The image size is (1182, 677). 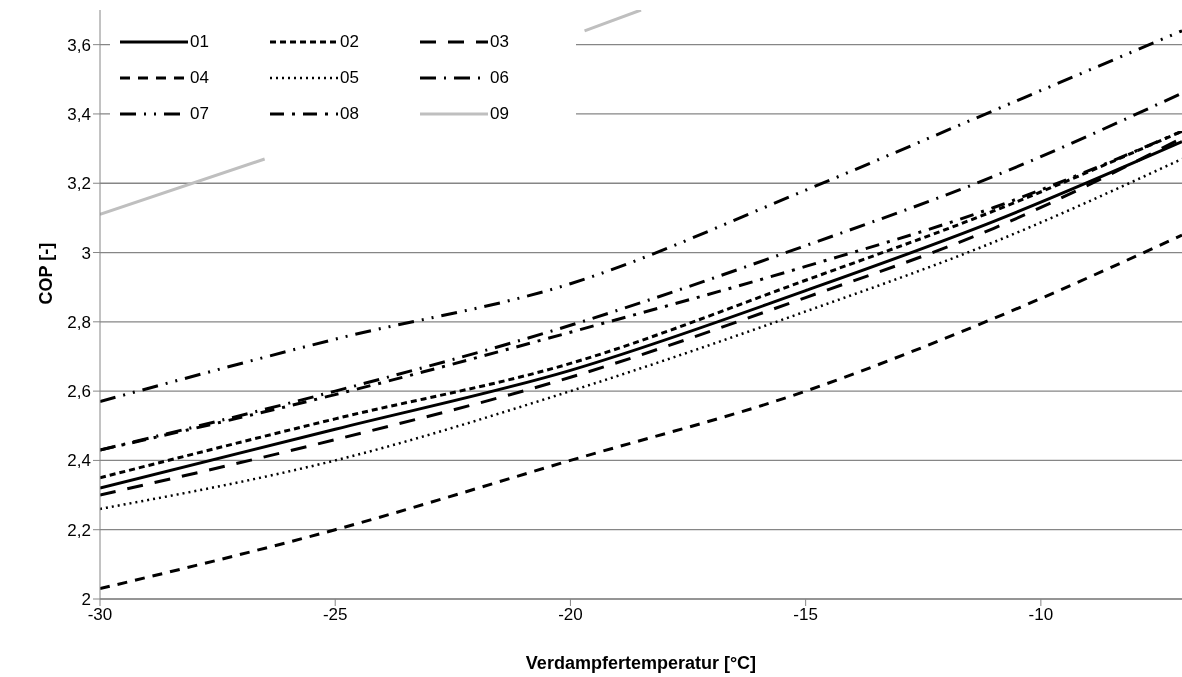 What do you see at coordinates (79, 530) in the screenshot?
I see `y-tick-label: 2,2` at bounding box center [79, 530].